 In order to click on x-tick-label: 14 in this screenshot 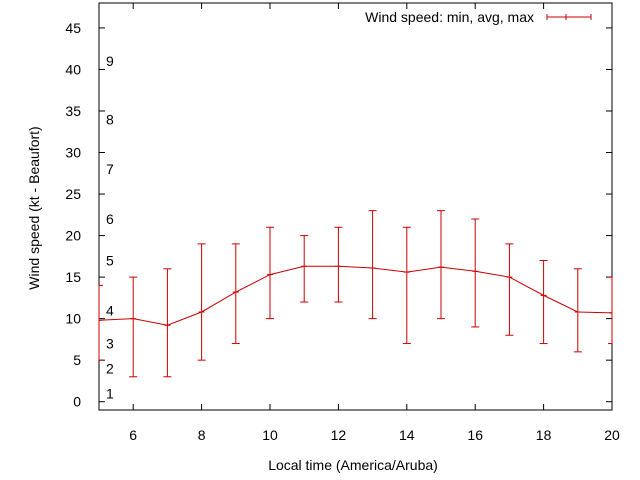, I will do `click(407, 435)`.